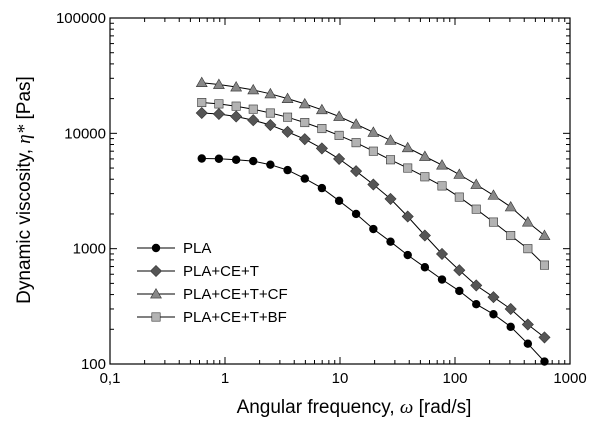 The image size is (589, 424). I want to click on legend-label: PLA+CE+T+CF, so click(235, 294).